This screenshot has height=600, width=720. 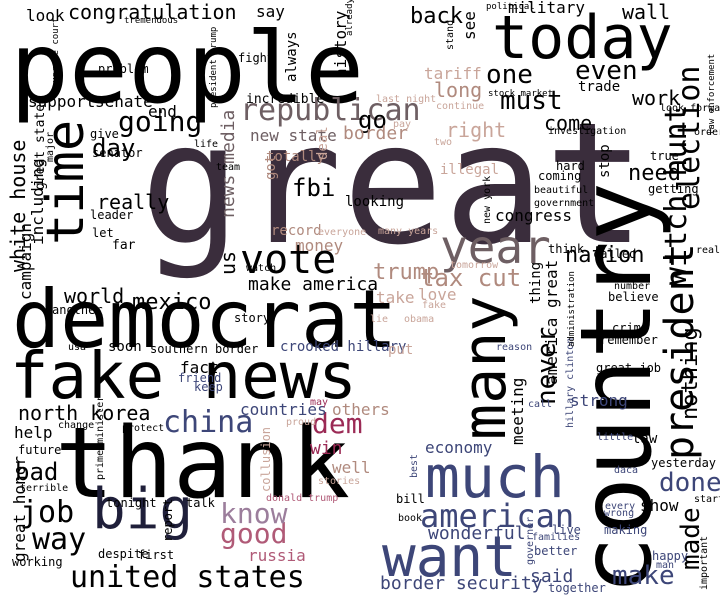 I want to click on word-fbi: fbi, so click(x=314, y=188).